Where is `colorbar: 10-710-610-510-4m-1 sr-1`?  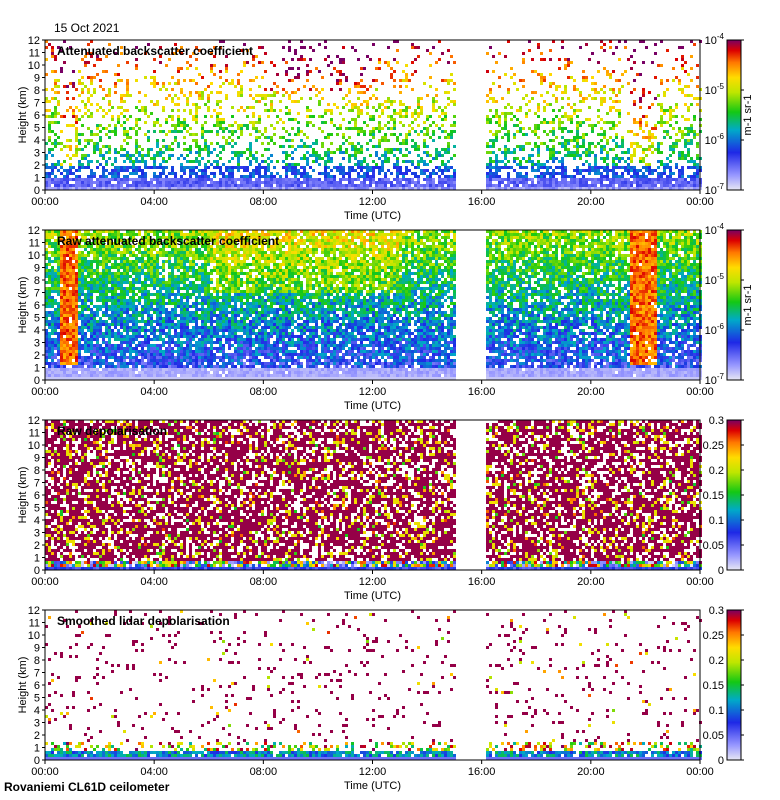
colorbar: 10-710-610-510-4m-1 sr-1 is located at coordinates (729, 304).